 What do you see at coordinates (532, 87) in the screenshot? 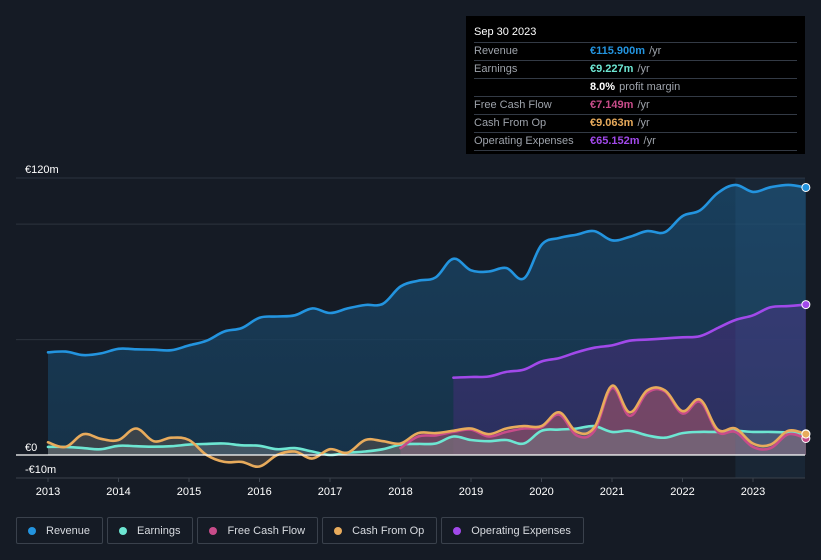
I see `tooltip-row-label` at bounding box center [532, 87].